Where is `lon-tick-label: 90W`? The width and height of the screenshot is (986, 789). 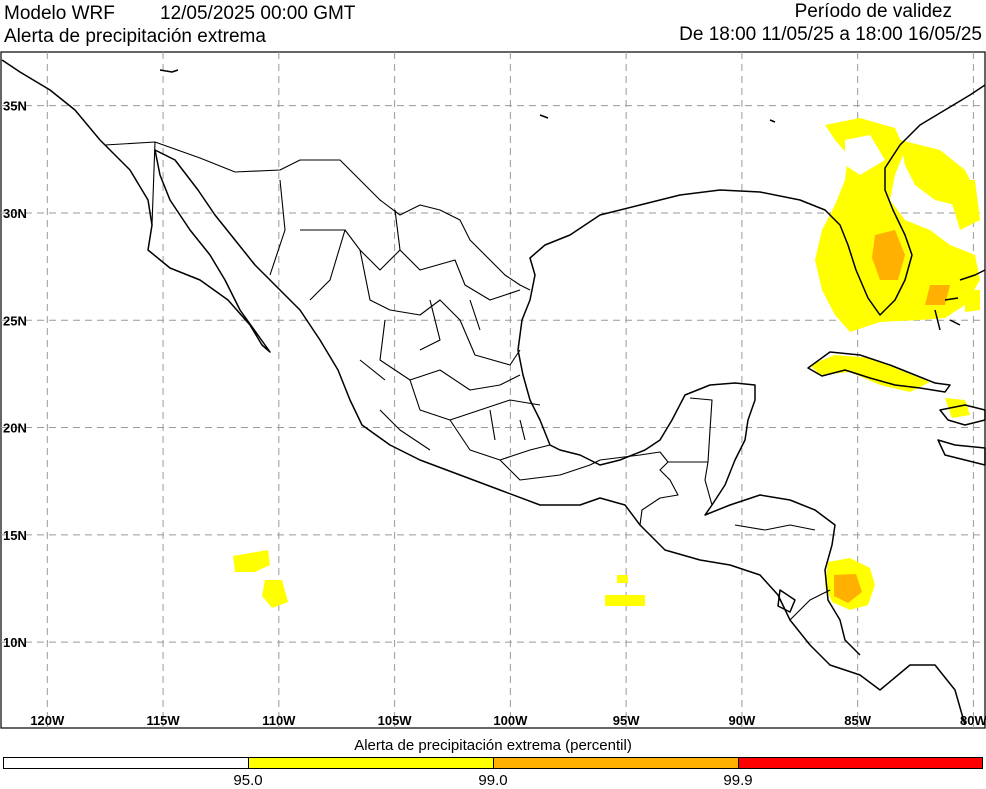
lon-tick-label: 90W is located at coordinates (742, 720).